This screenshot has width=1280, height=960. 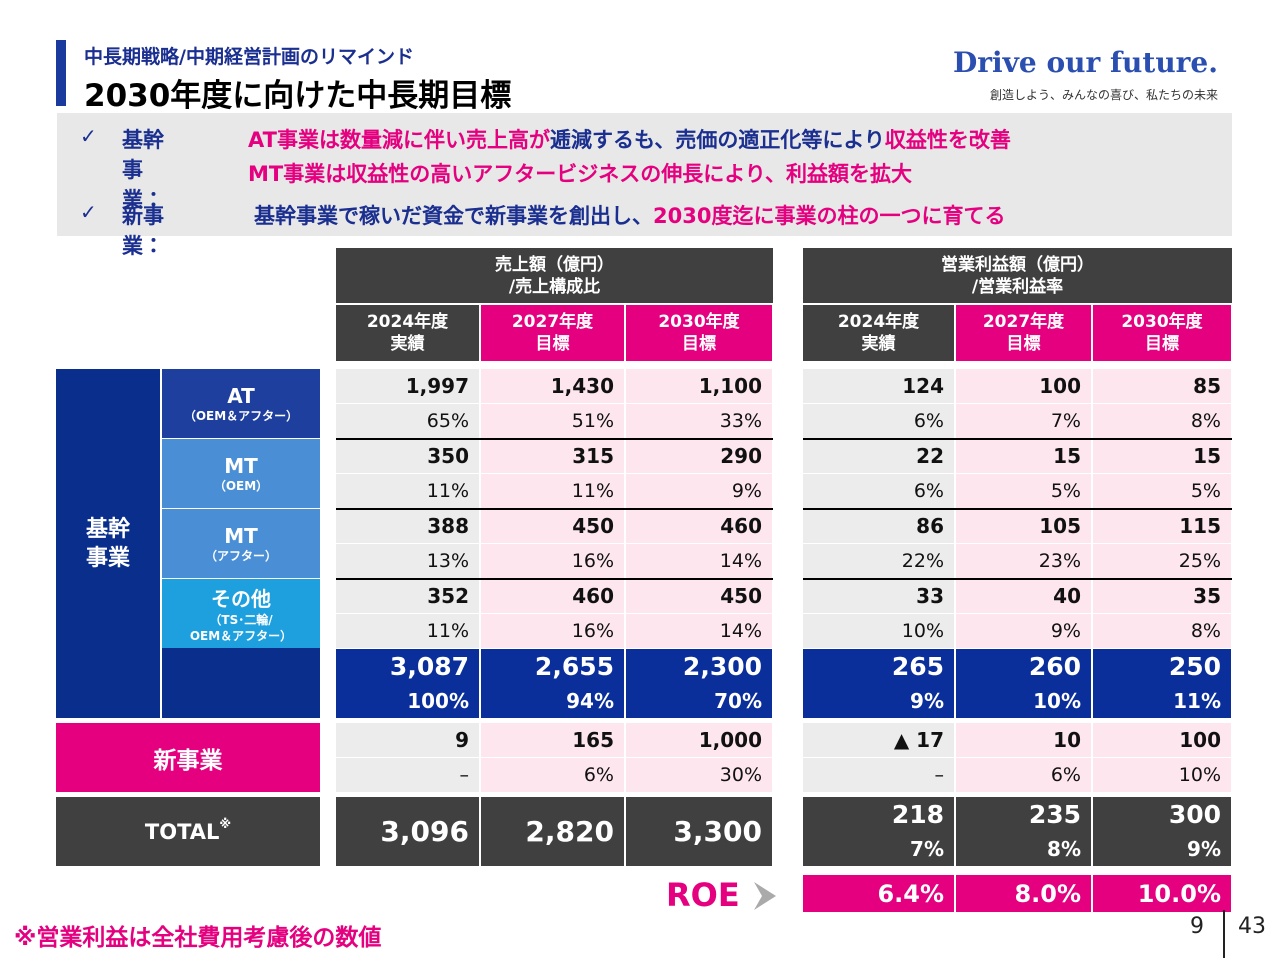 What do you see at coordinates (241, 620) in the screenshot?
I see `text-line: （TS･二輪/` at bounding box center [241, 620].